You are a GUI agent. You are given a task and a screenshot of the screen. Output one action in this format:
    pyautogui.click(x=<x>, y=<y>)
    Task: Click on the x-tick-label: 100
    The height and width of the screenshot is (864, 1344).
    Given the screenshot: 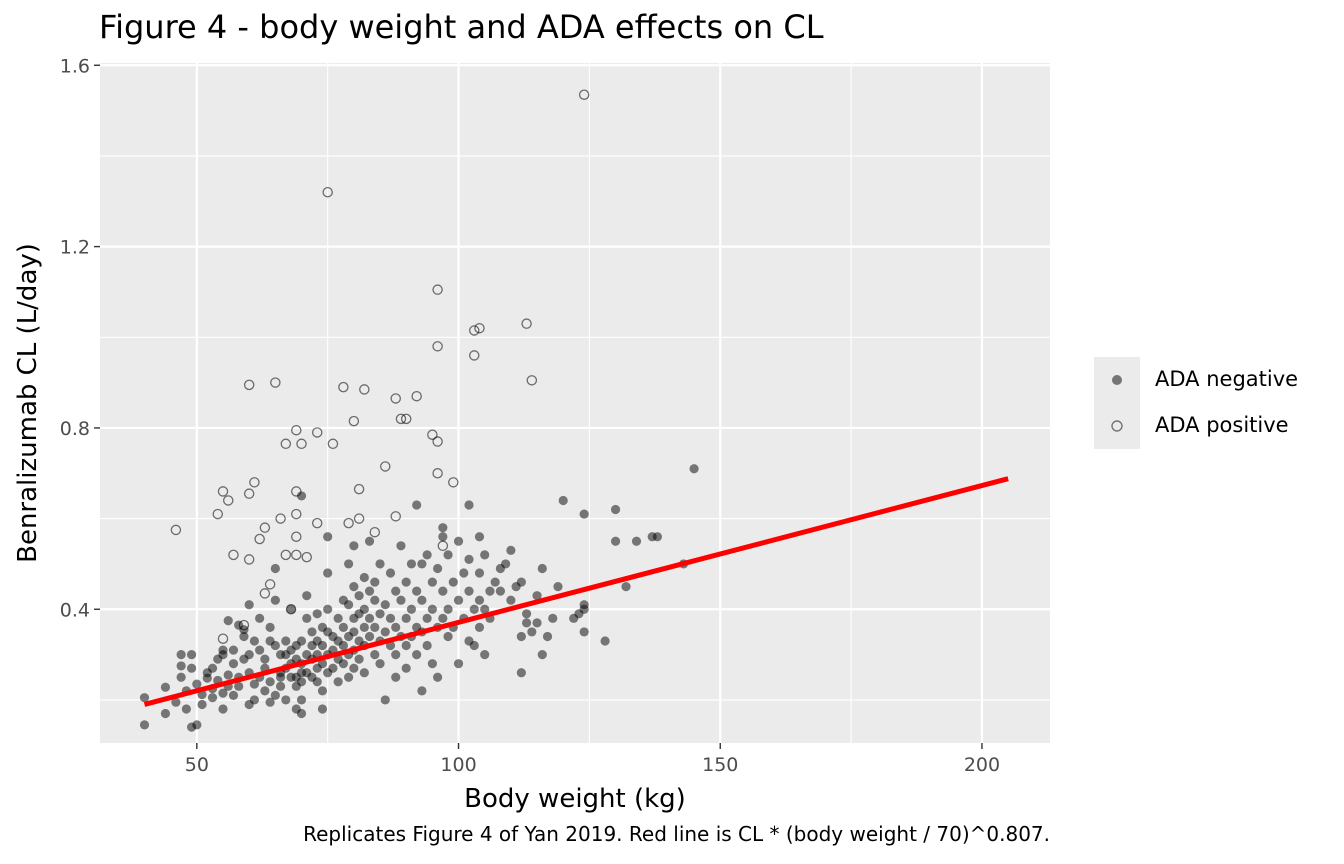 What is the action you would take?
    pyautogui.click(x=458, y=765)
    